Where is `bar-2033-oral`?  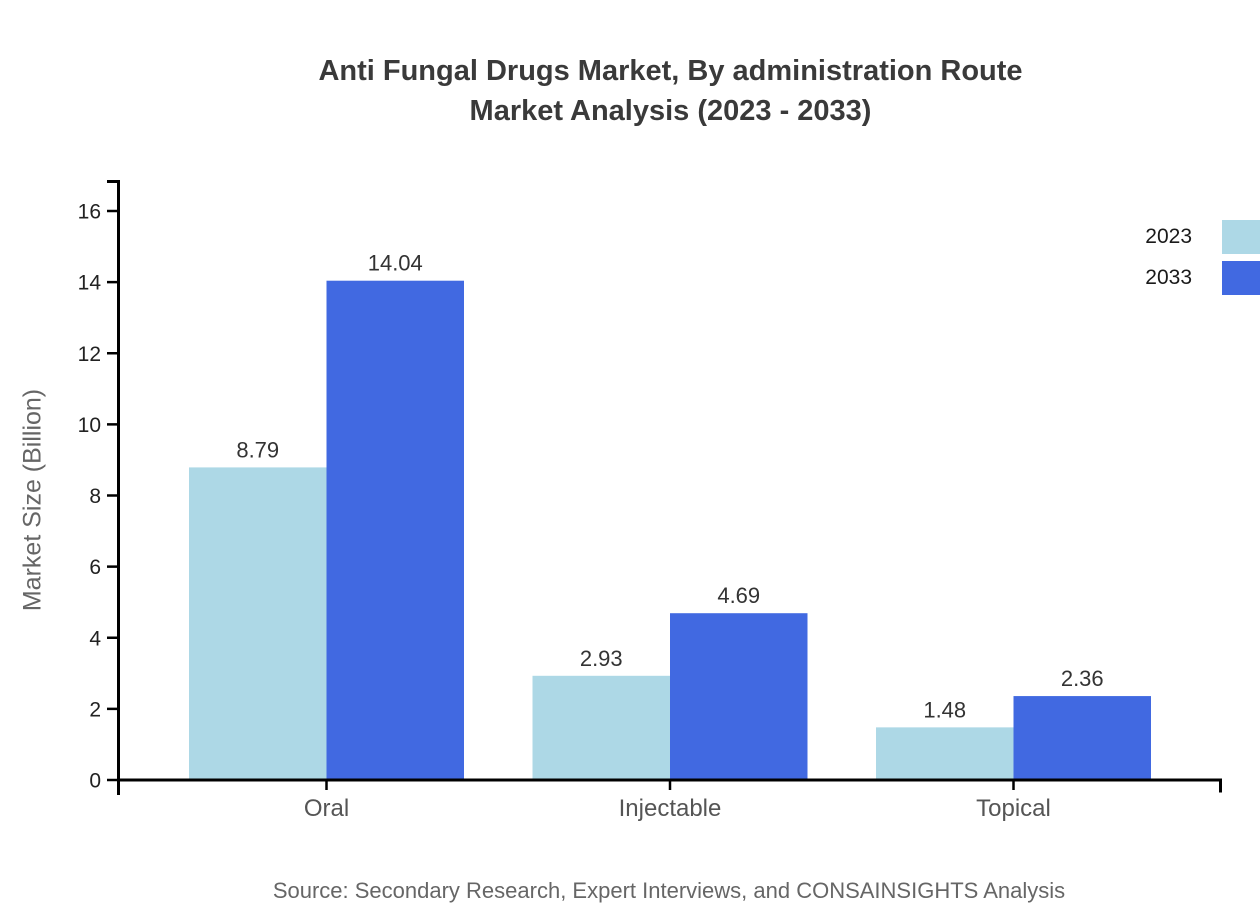
bar-2033-oral is located at coordinates (395, 530).